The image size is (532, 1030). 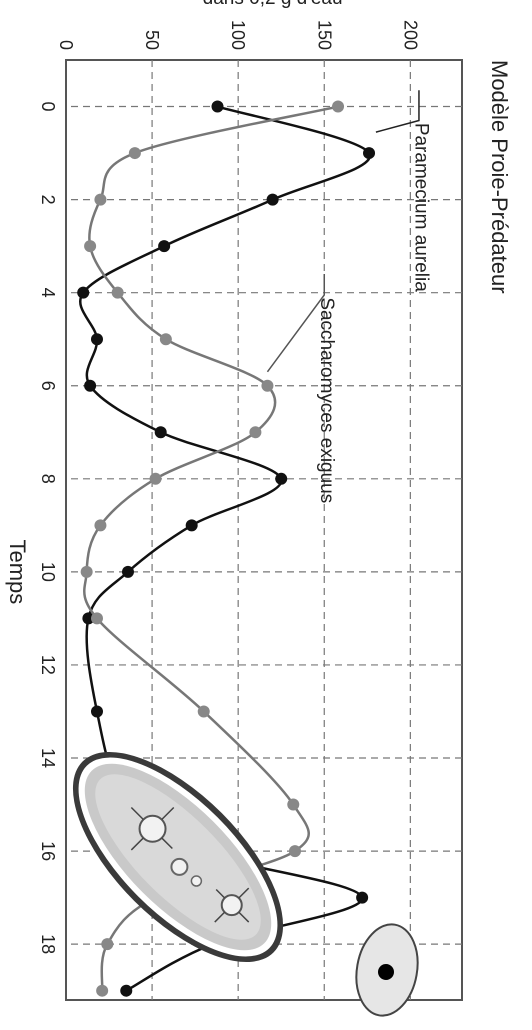 I want to click on y-tick-label: 50, so click(x=152, y=40).